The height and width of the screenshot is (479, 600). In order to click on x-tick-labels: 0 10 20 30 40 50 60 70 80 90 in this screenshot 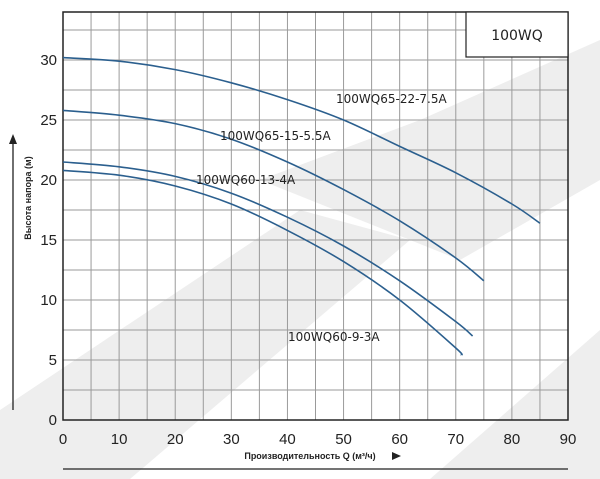, I will do `click(318, 439)`.